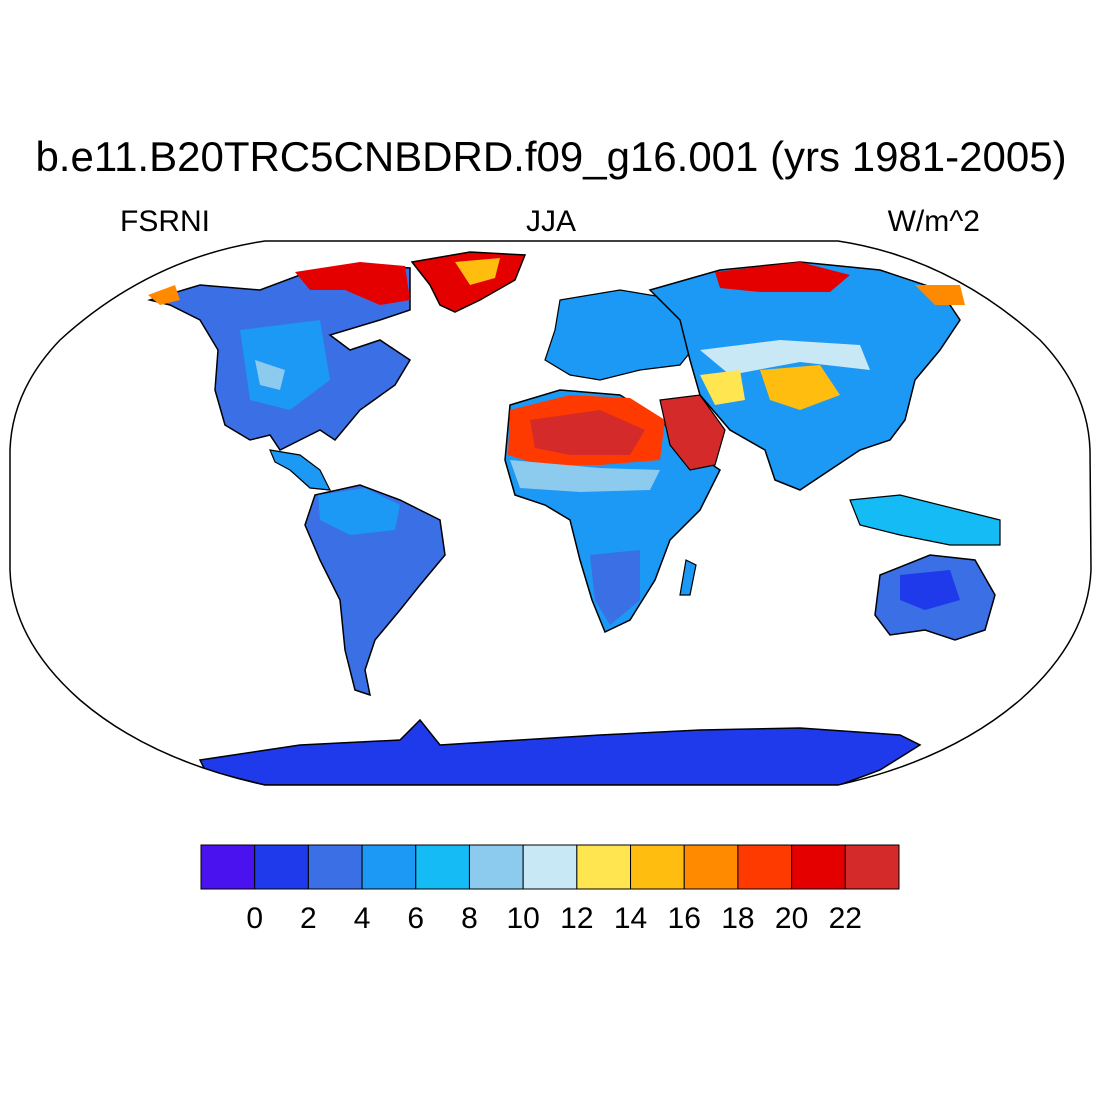  What do you see at coordinates (164, 295) in the screenshot?
I see `alaska-warm` at bounding box center [164, 295].